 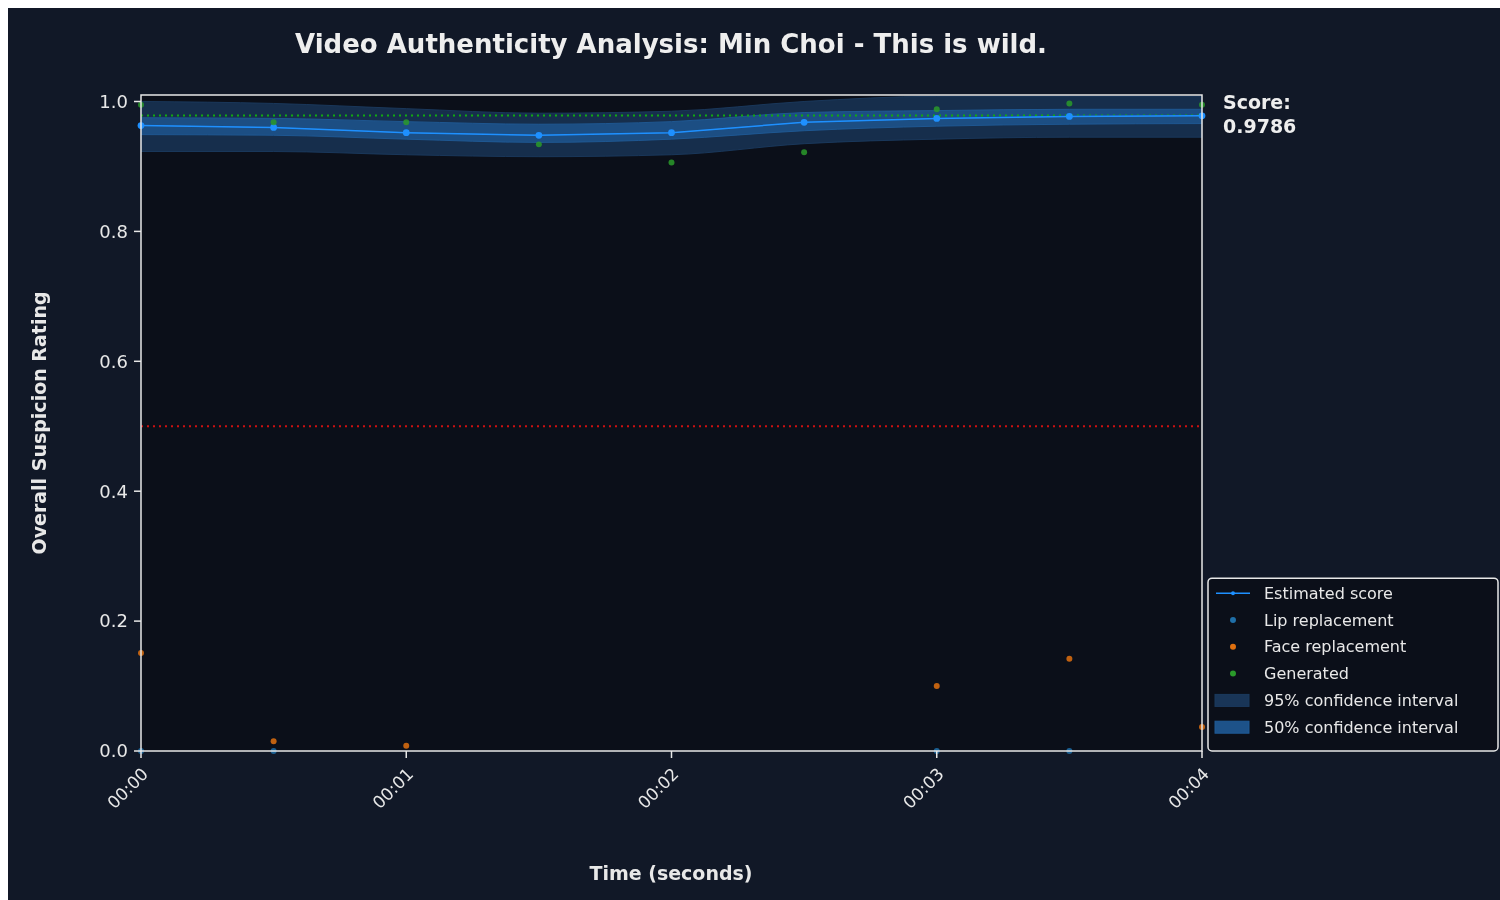 I want to click on y-tick-label: 0.0, so click(x=113, y=751).